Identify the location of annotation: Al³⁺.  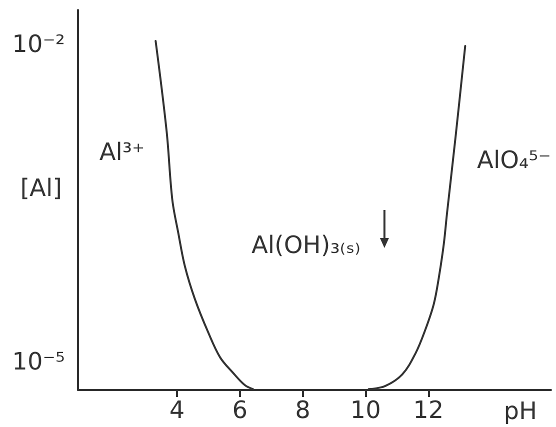
(122, 152).